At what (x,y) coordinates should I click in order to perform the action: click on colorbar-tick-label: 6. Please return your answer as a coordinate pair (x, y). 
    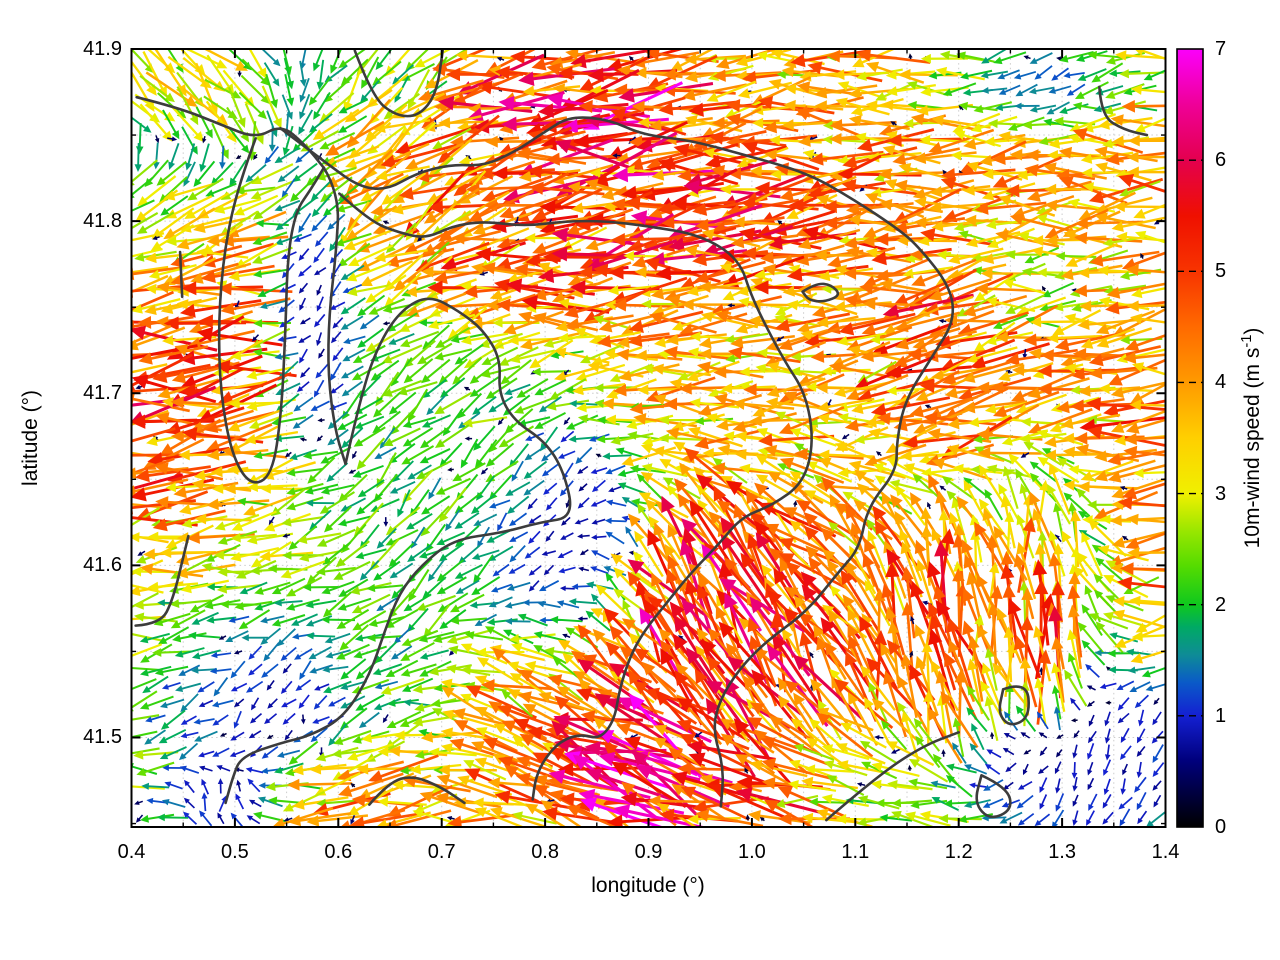
    Looking at the image, I should click on (1221, 160).